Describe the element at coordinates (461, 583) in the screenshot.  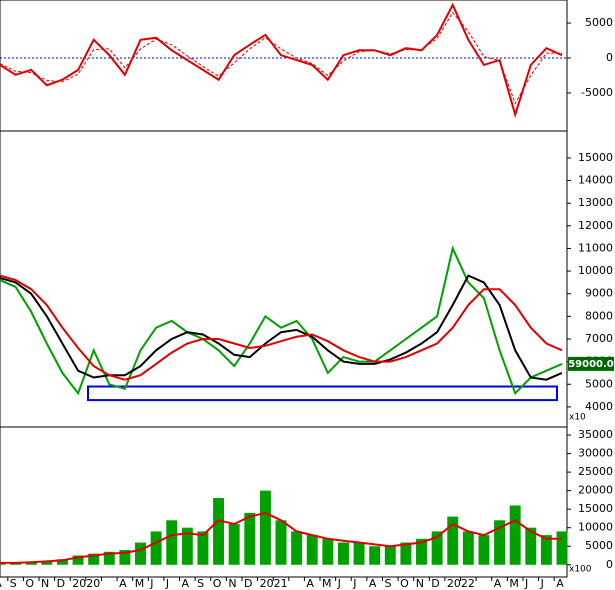
I see `x-tick-label: 2022` at that location.